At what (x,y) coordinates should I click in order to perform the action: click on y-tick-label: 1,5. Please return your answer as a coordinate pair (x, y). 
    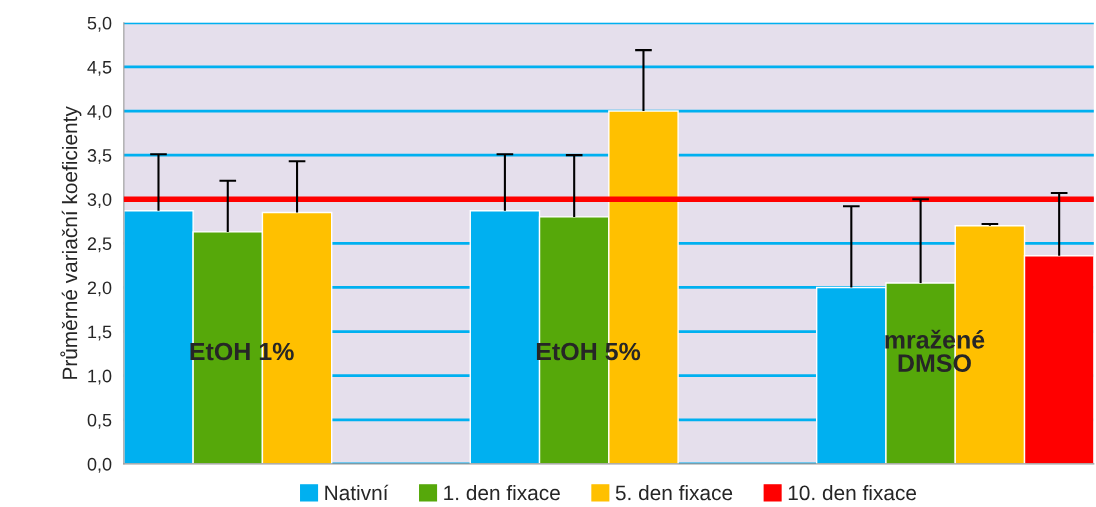
    Looking at the image, I should click on (100, 333).